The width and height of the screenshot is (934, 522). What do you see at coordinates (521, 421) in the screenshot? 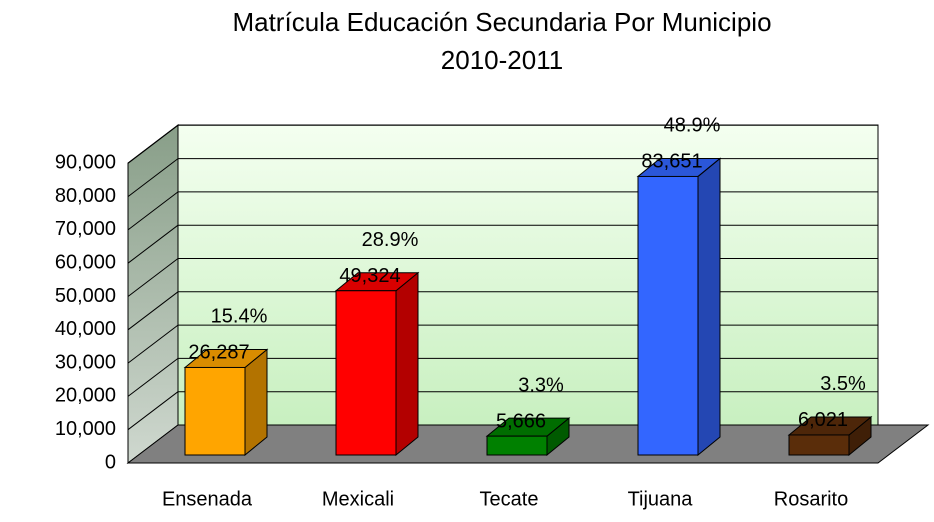
I see `data-label: 5,666` at bounding box center [521, 421].